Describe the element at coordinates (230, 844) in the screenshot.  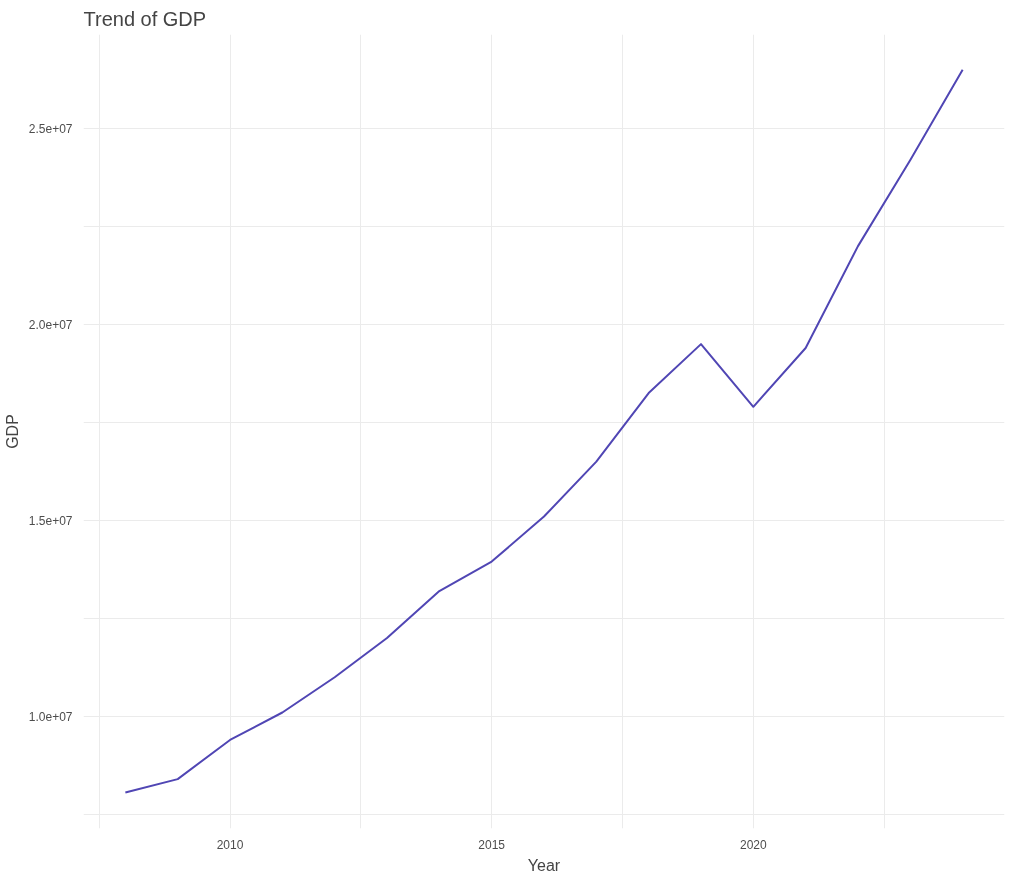
I see `x-tick-label: 2010` at that location.